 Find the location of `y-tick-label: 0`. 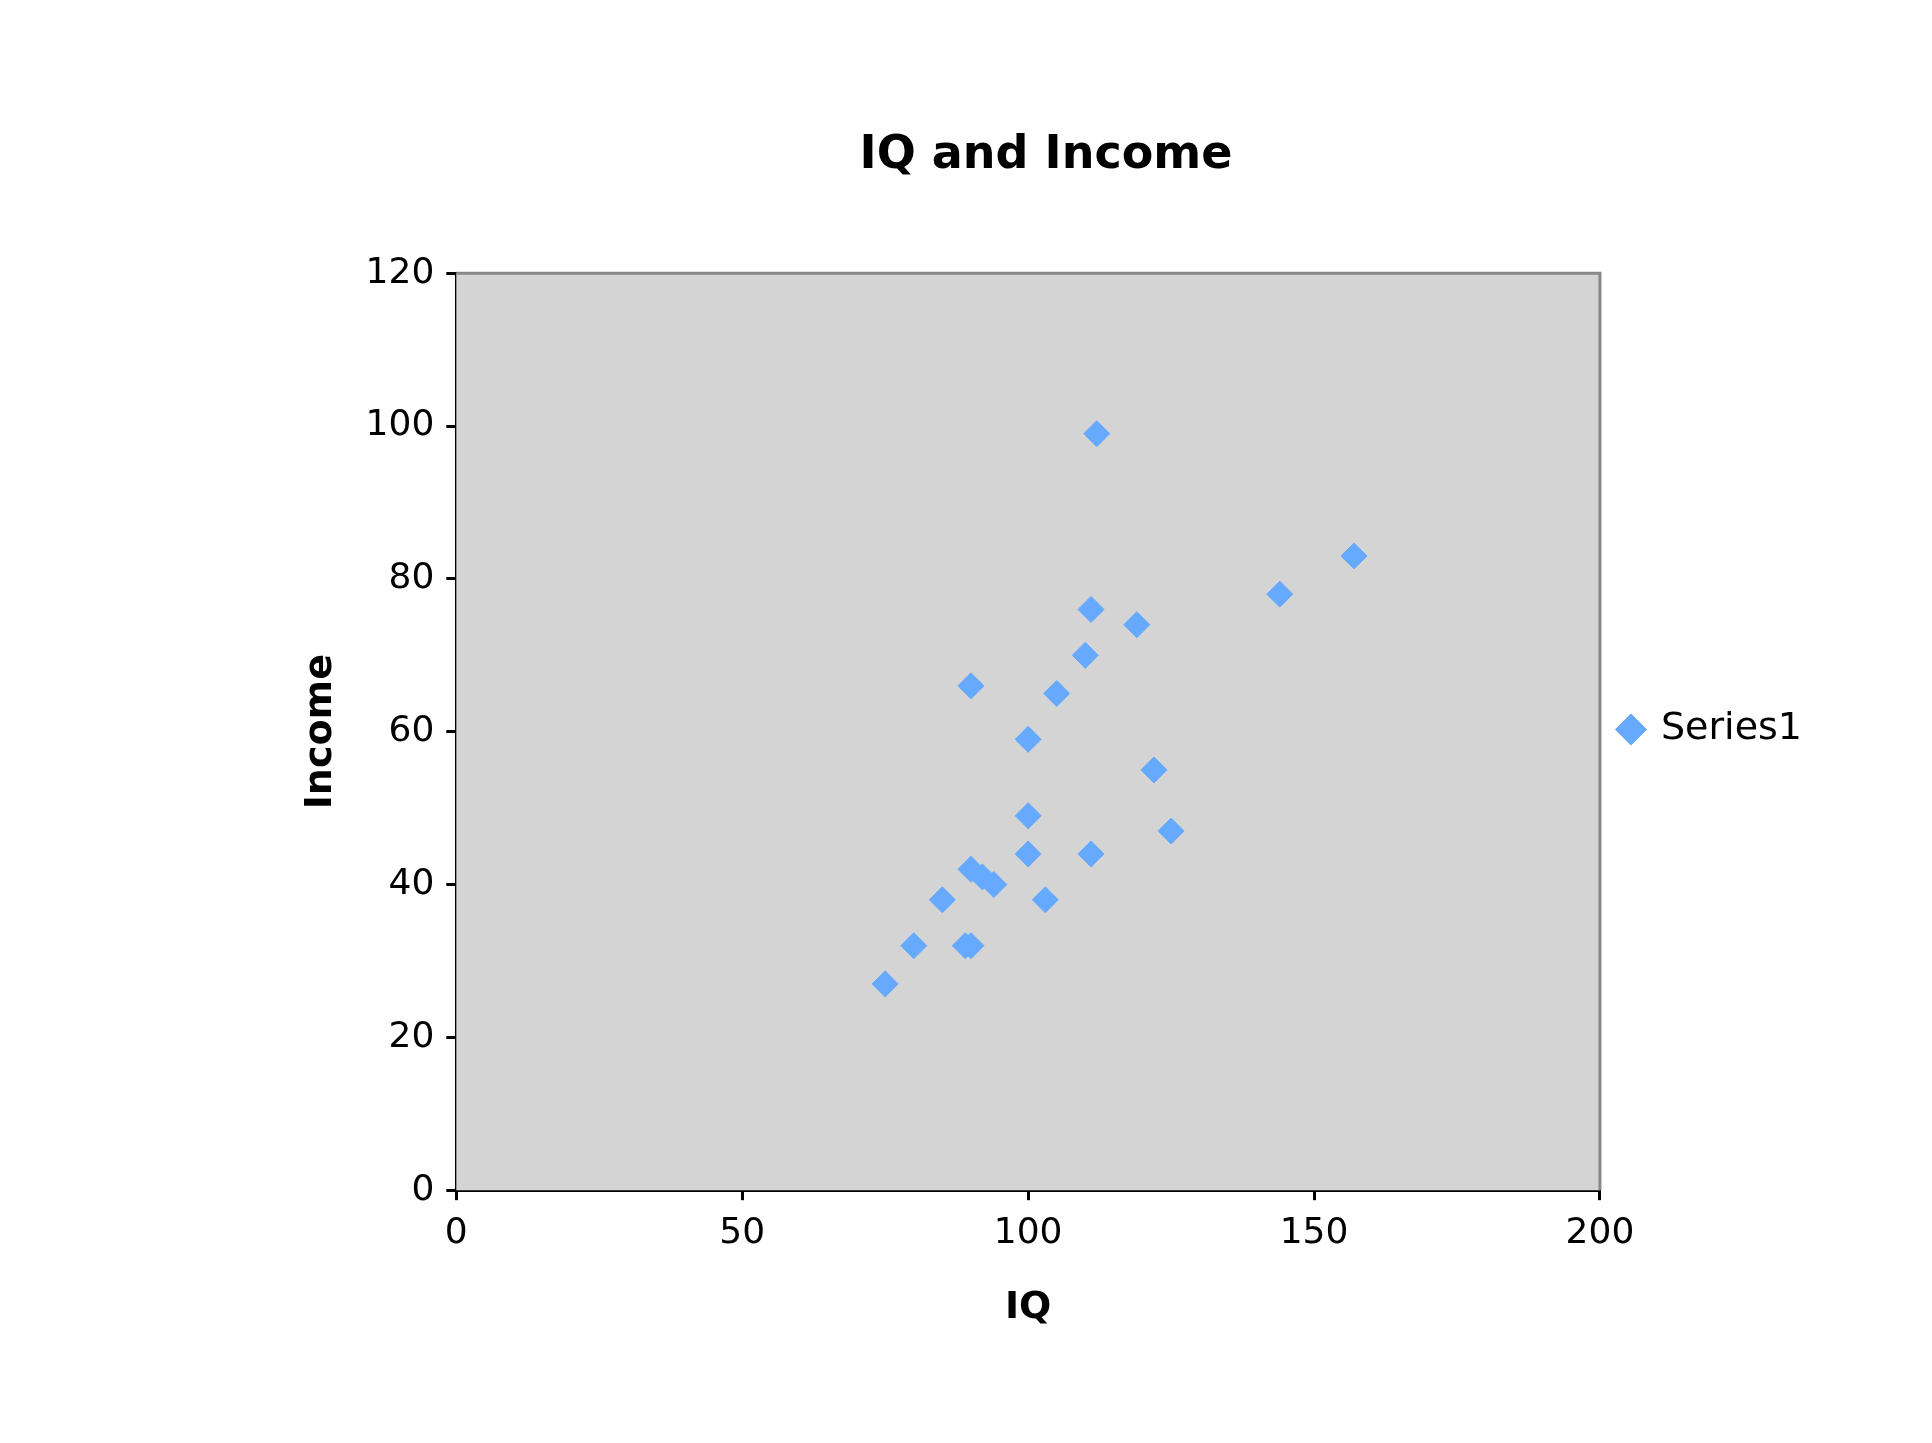

y-tick-label: 0 is located at coordinates (423, 1187).